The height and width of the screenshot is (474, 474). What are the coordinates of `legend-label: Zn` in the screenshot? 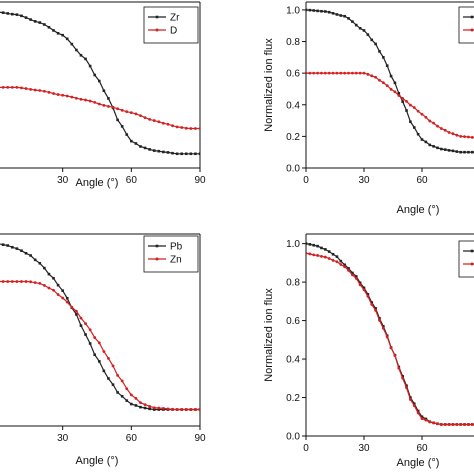 It's located at (176, 260).